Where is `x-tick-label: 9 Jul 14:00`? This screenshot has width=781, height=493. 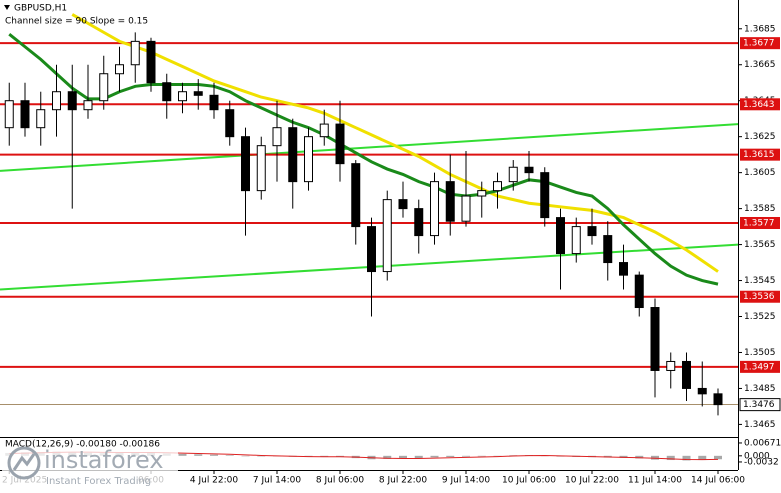 x-tick-label: 9 Jul 14:00 is located at coordinates (466, 481).